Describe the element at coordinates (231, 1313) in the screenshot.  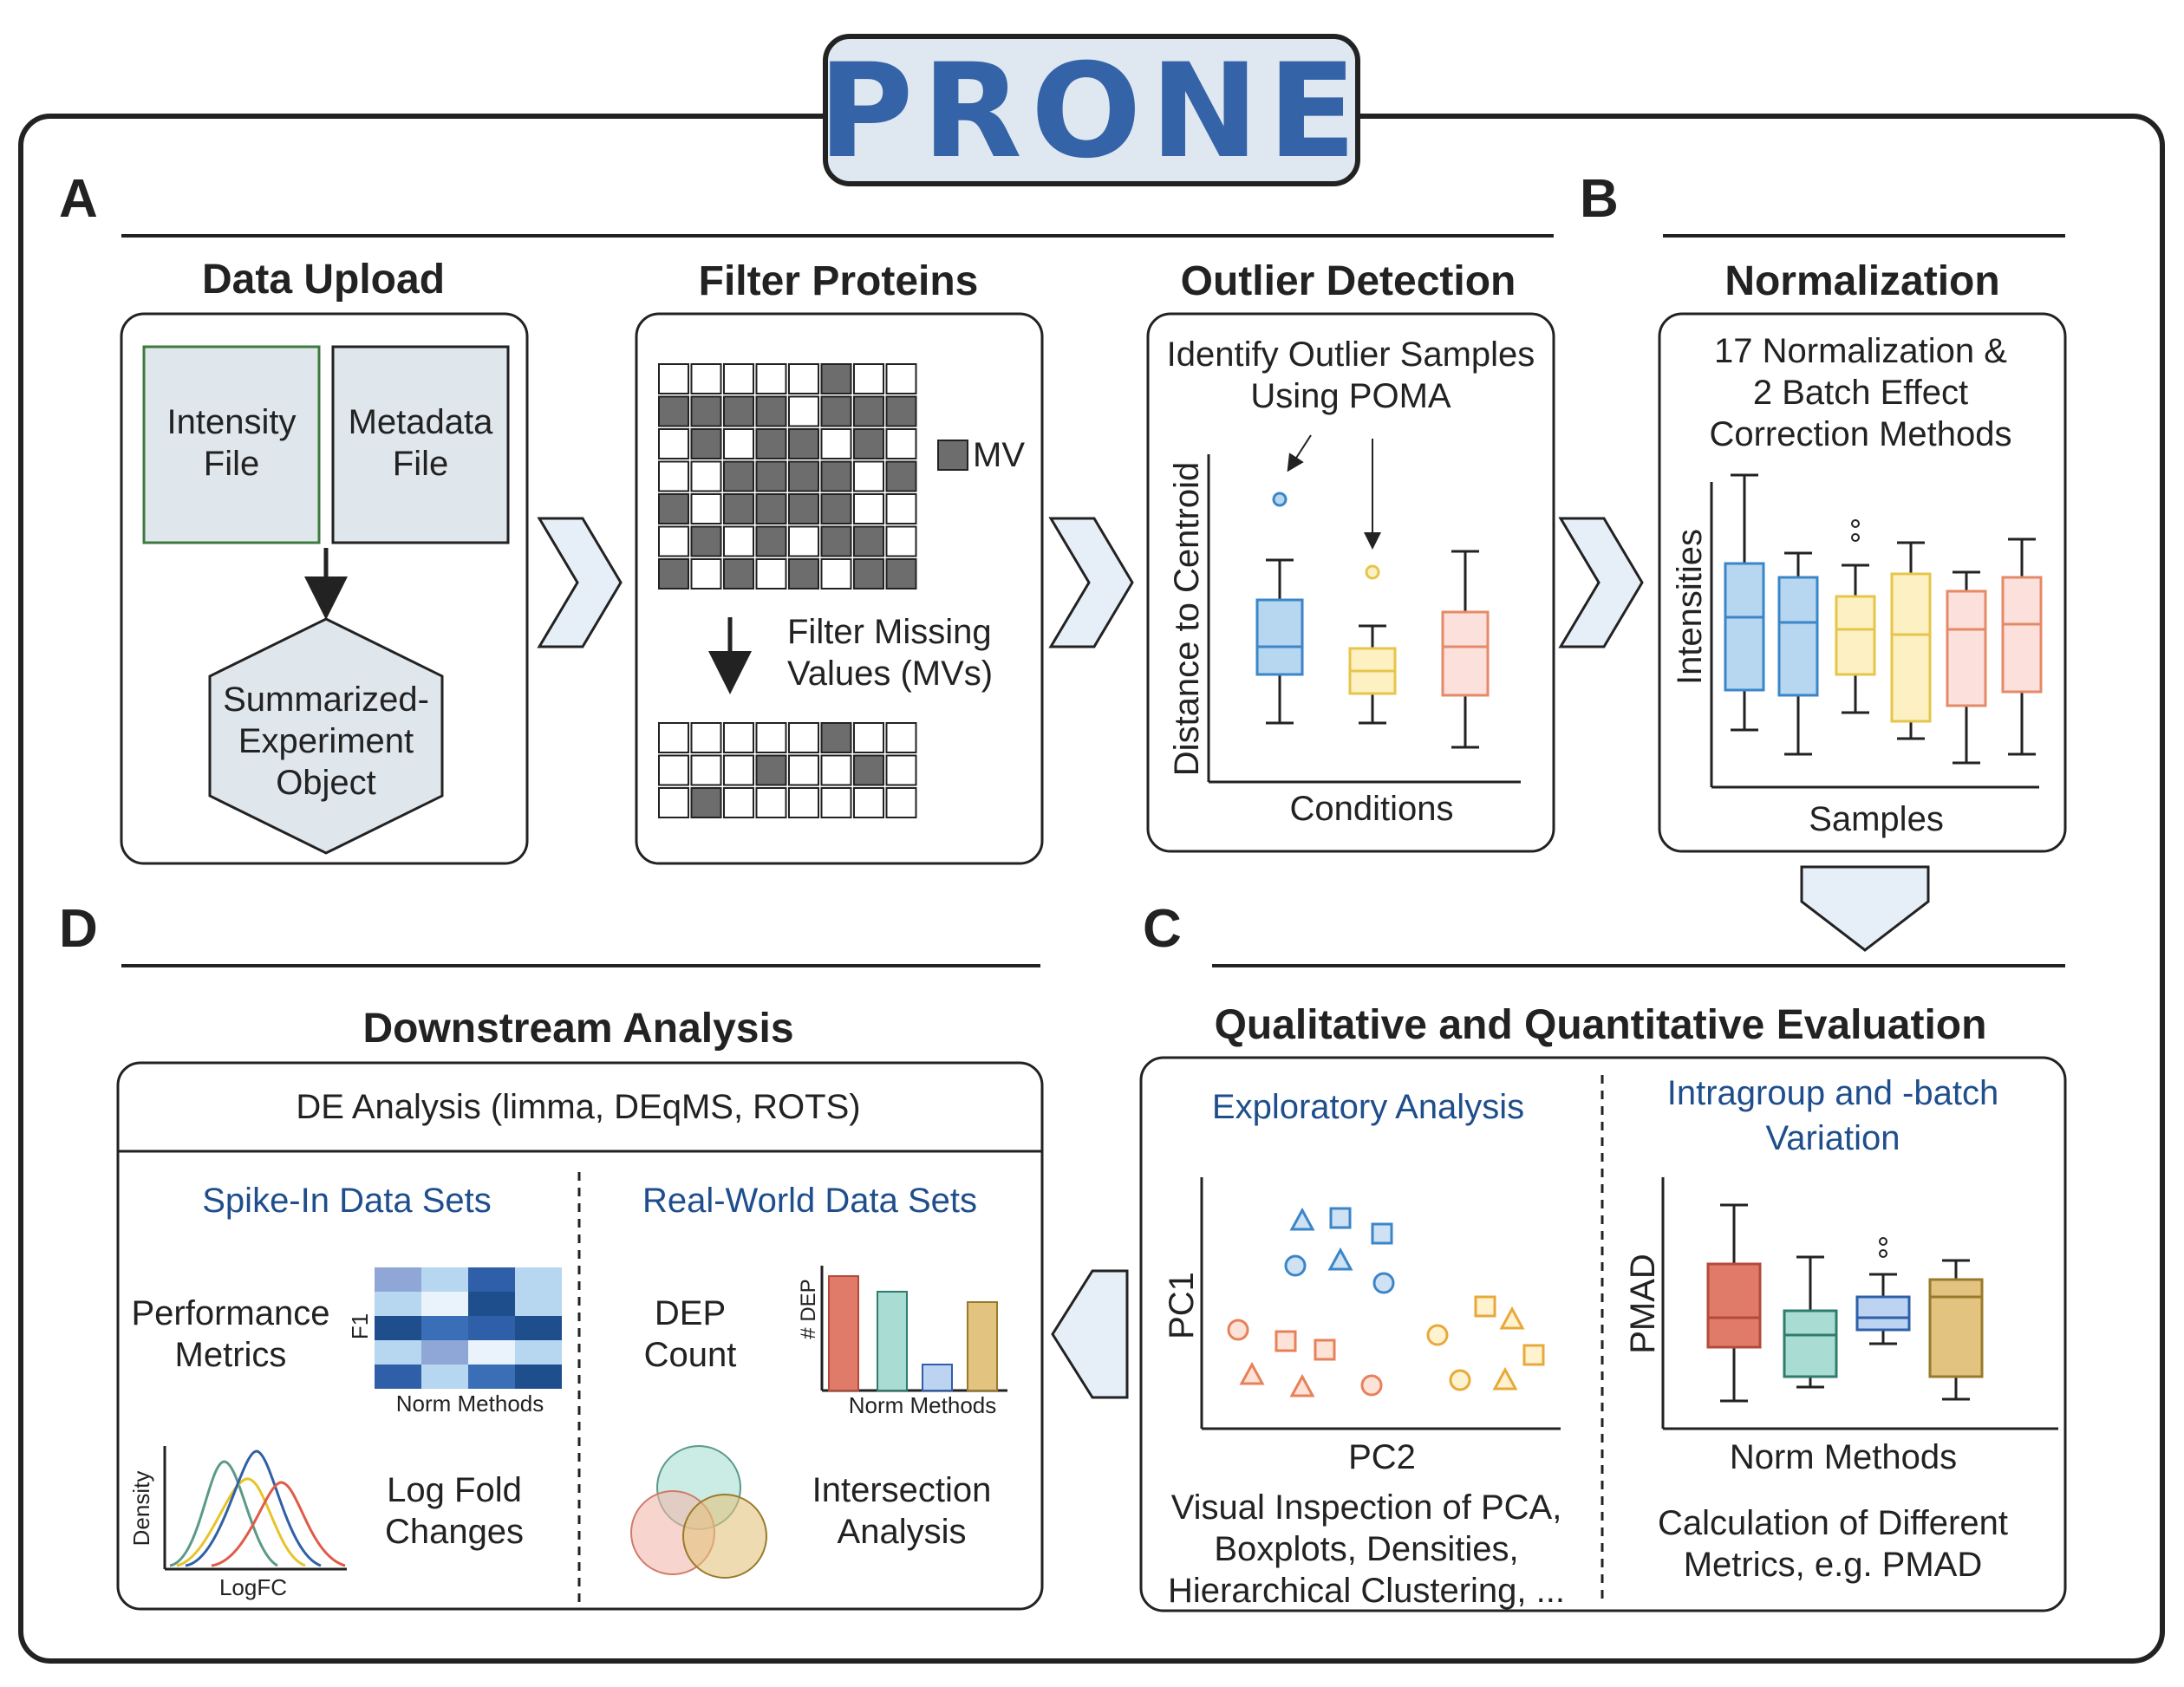
I see `performance-text-1: Performance` at that location.